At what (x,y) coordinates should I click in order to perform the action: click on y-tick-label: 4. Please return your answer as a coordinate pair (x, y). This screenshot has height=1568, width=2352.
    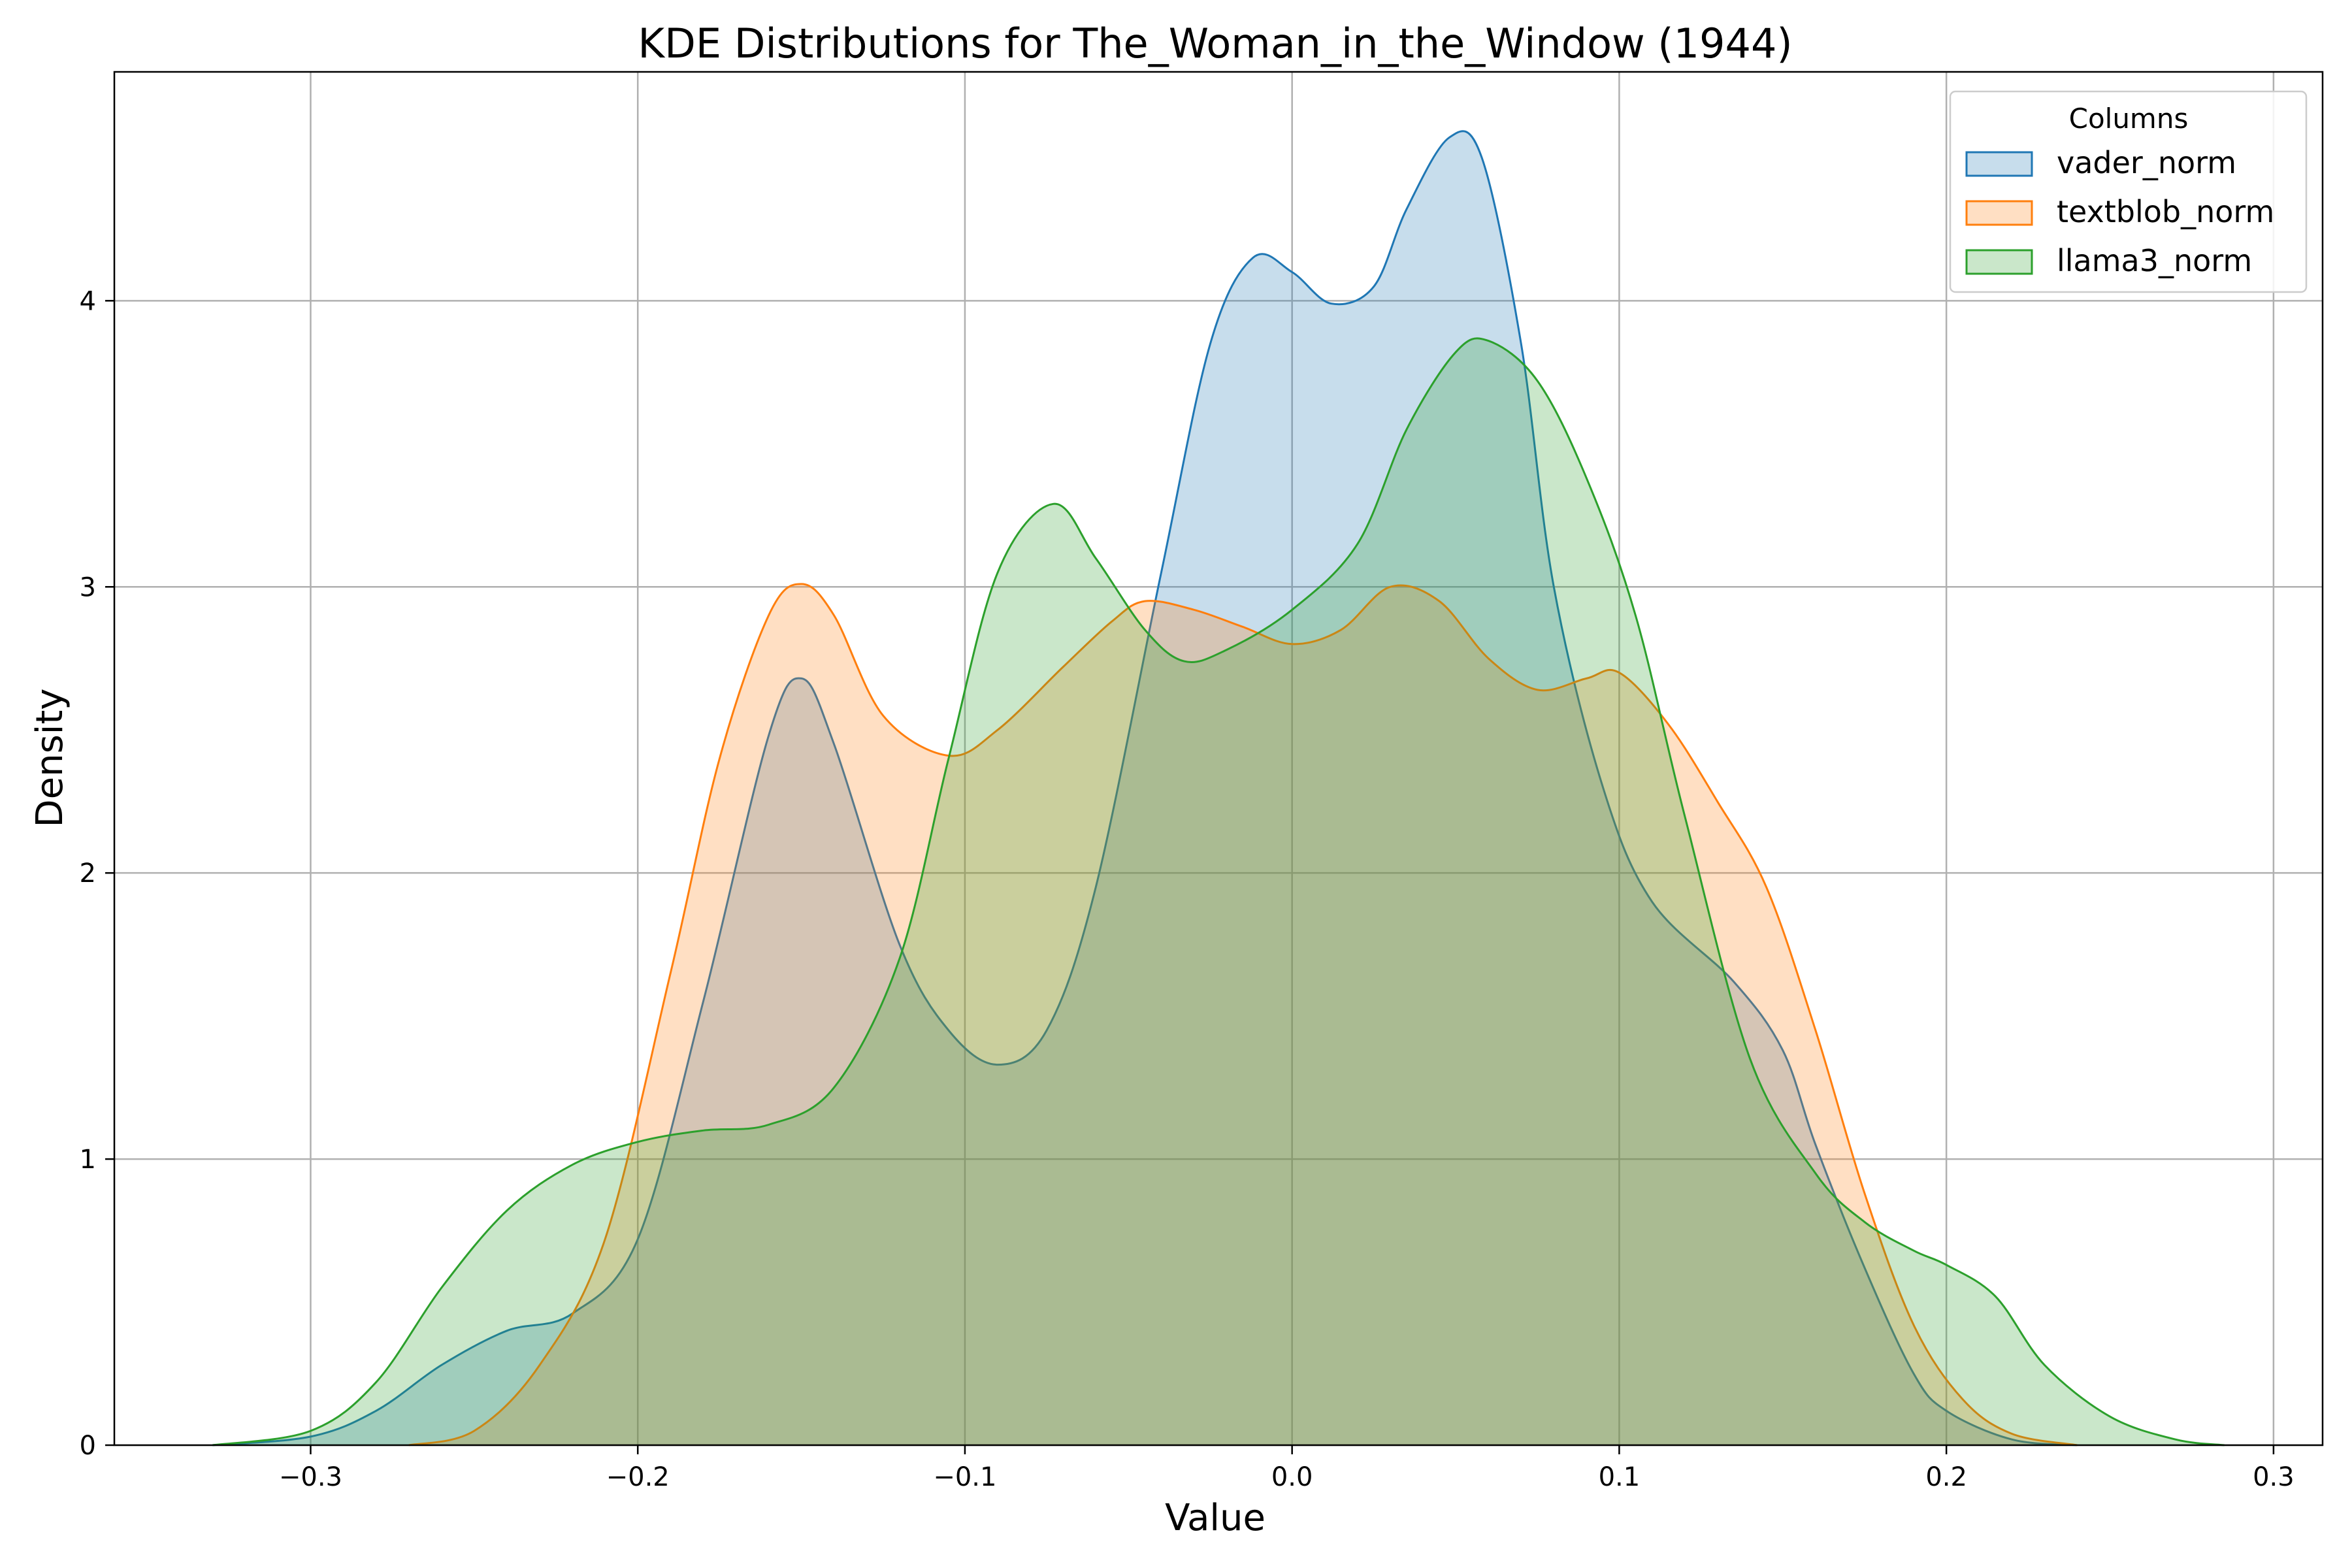
    Looking at the image, I should click on (88, 301).